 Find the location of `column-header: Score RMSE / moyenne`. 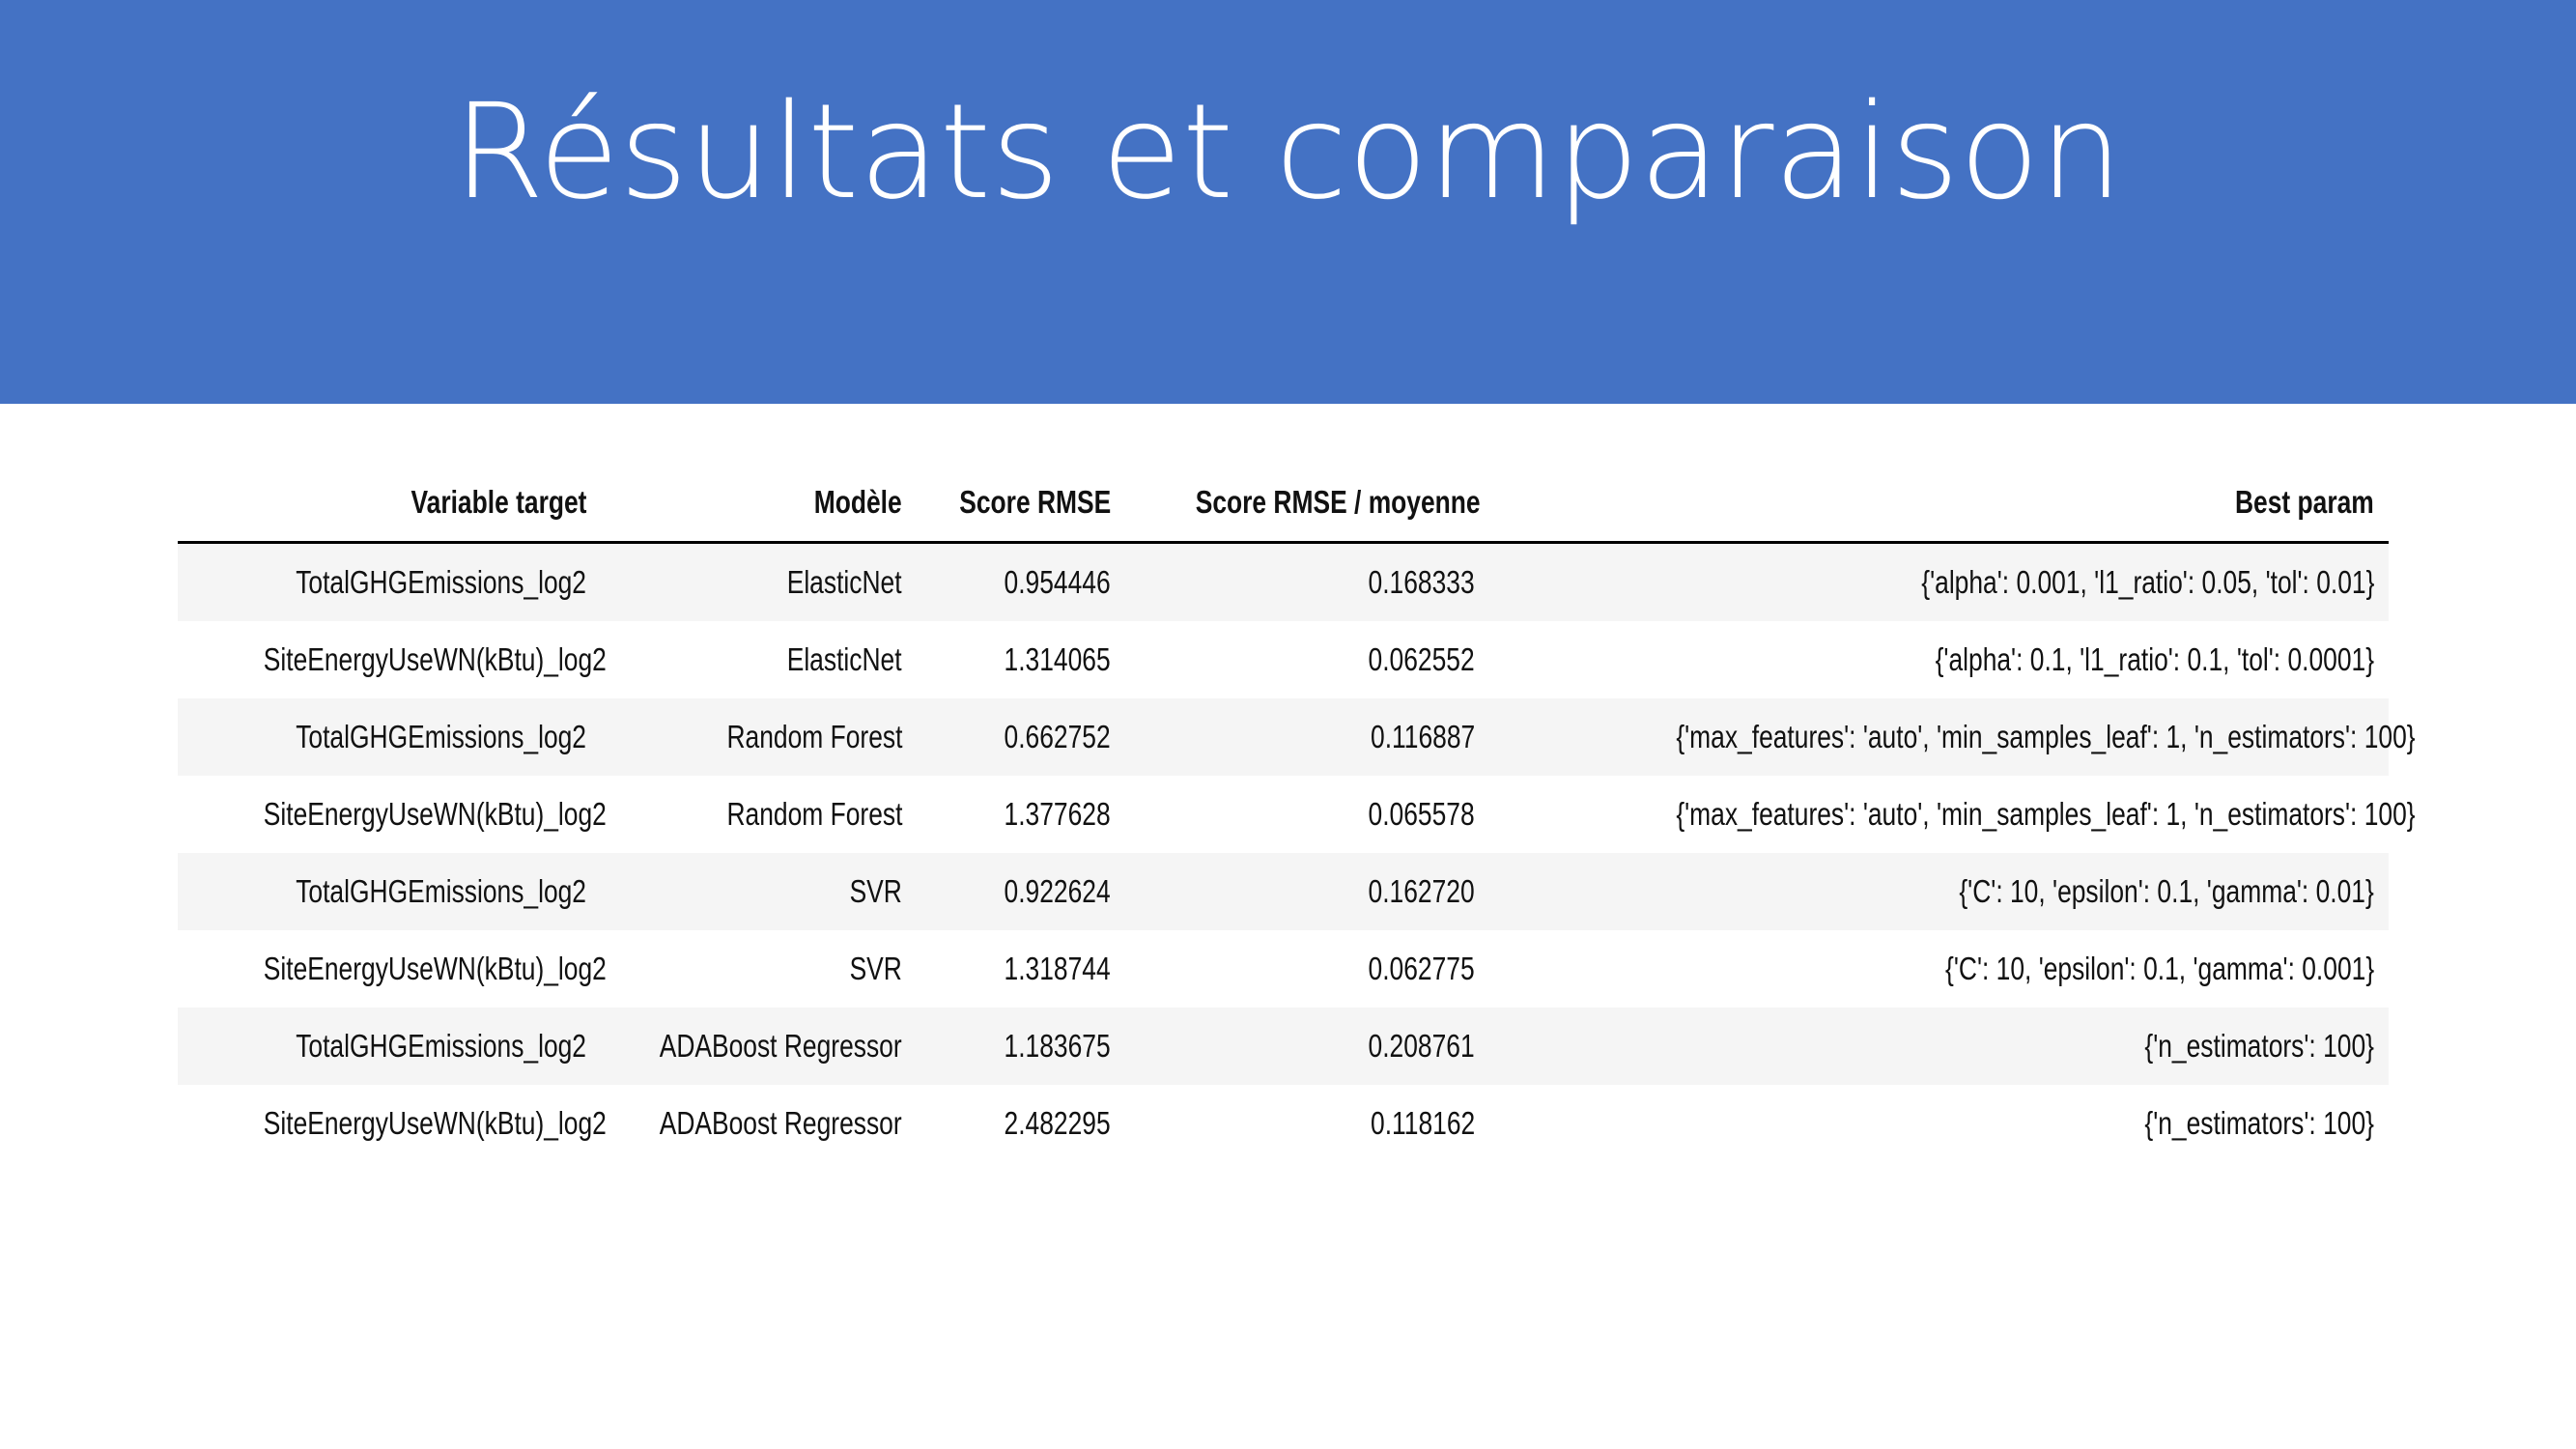

column-header: Score RMSE / moyenne is located at coordinates (1302, 502).